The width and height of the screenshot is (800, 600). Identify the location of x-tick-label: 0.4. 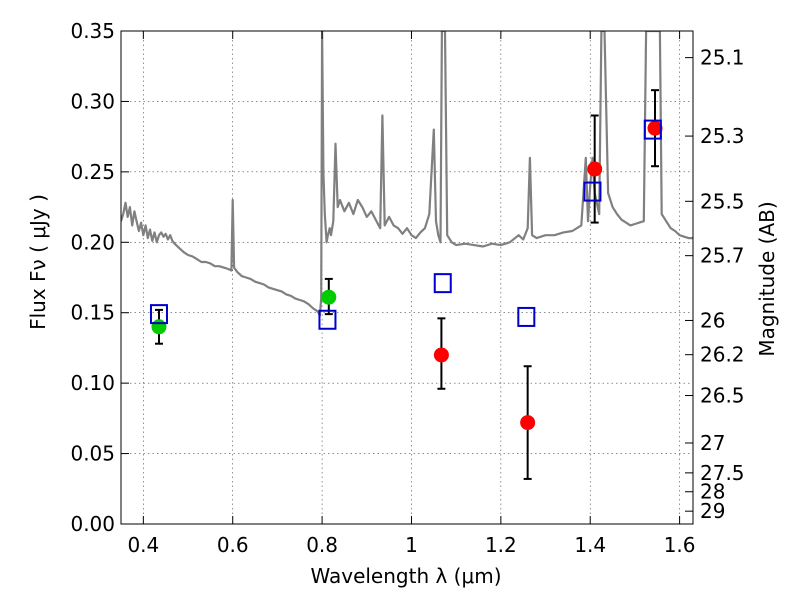
(143, 545).